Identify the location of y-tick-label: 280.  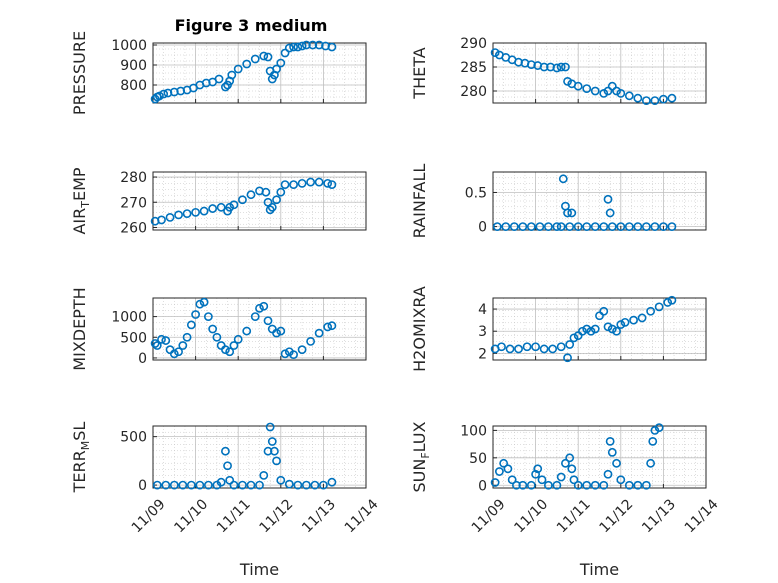
(133, 178).